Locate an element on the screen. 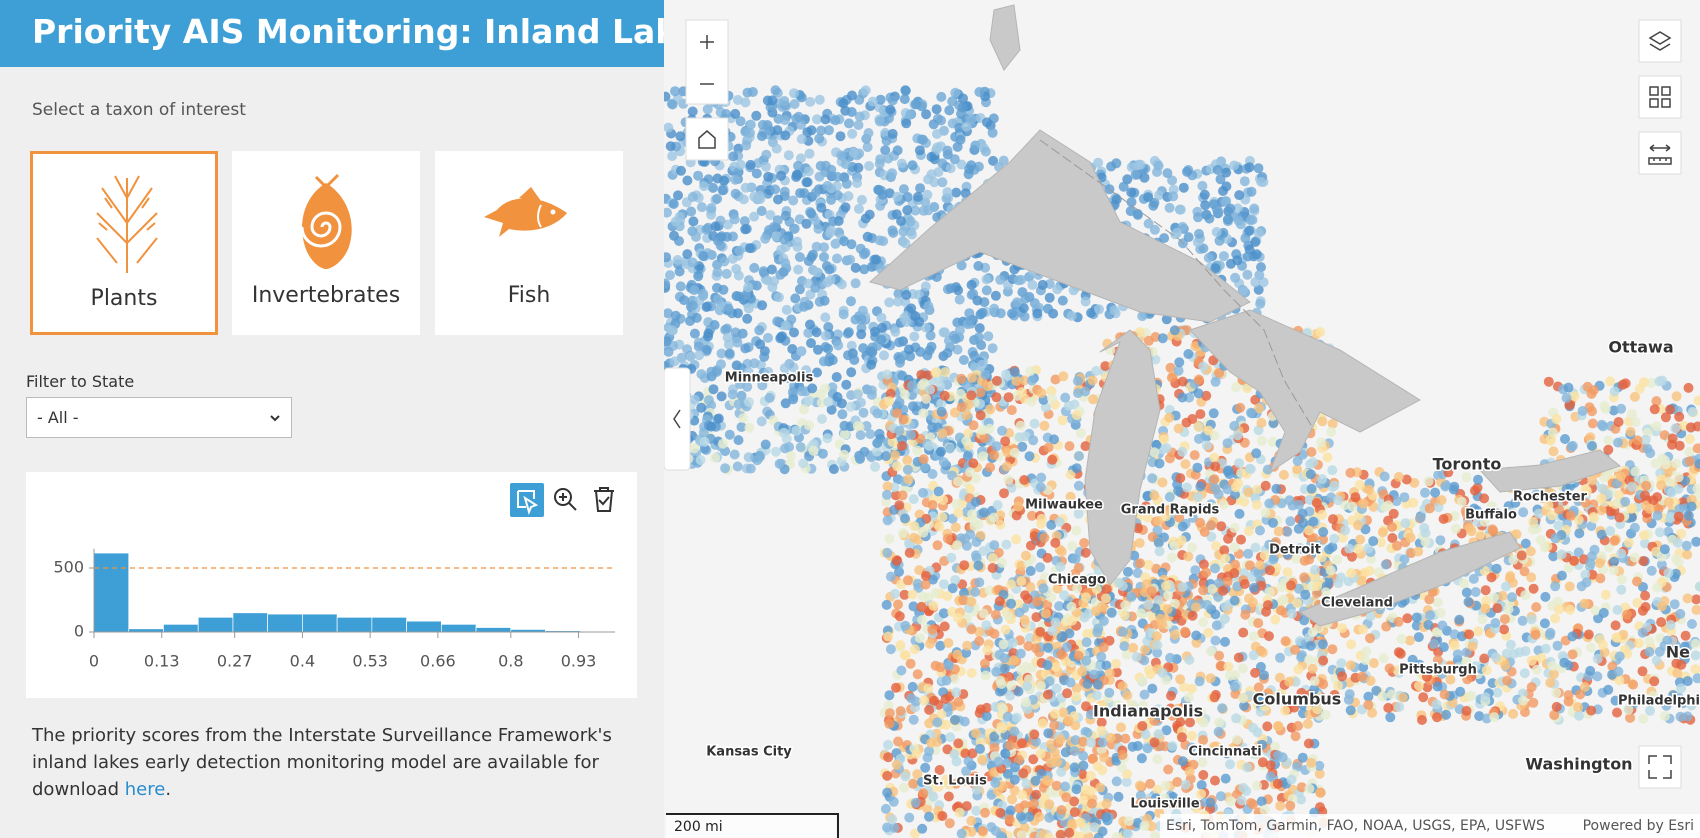  zoom-tool is located at coordinates (565, 499).